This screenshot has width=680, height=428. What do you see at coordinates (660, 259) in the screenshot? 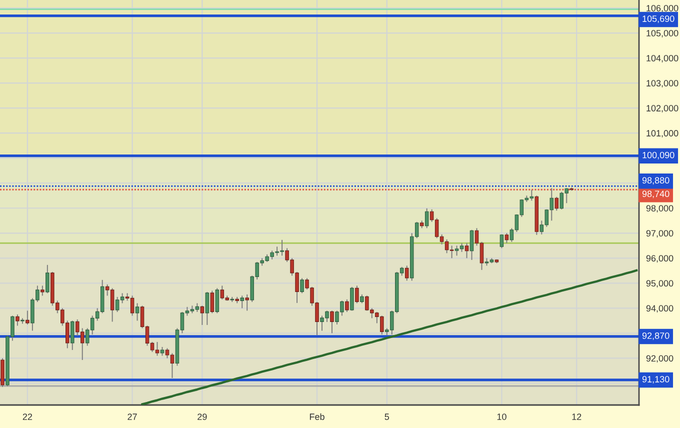
I see `y-tick-label: 96,000` at bounding box center [660, 259].